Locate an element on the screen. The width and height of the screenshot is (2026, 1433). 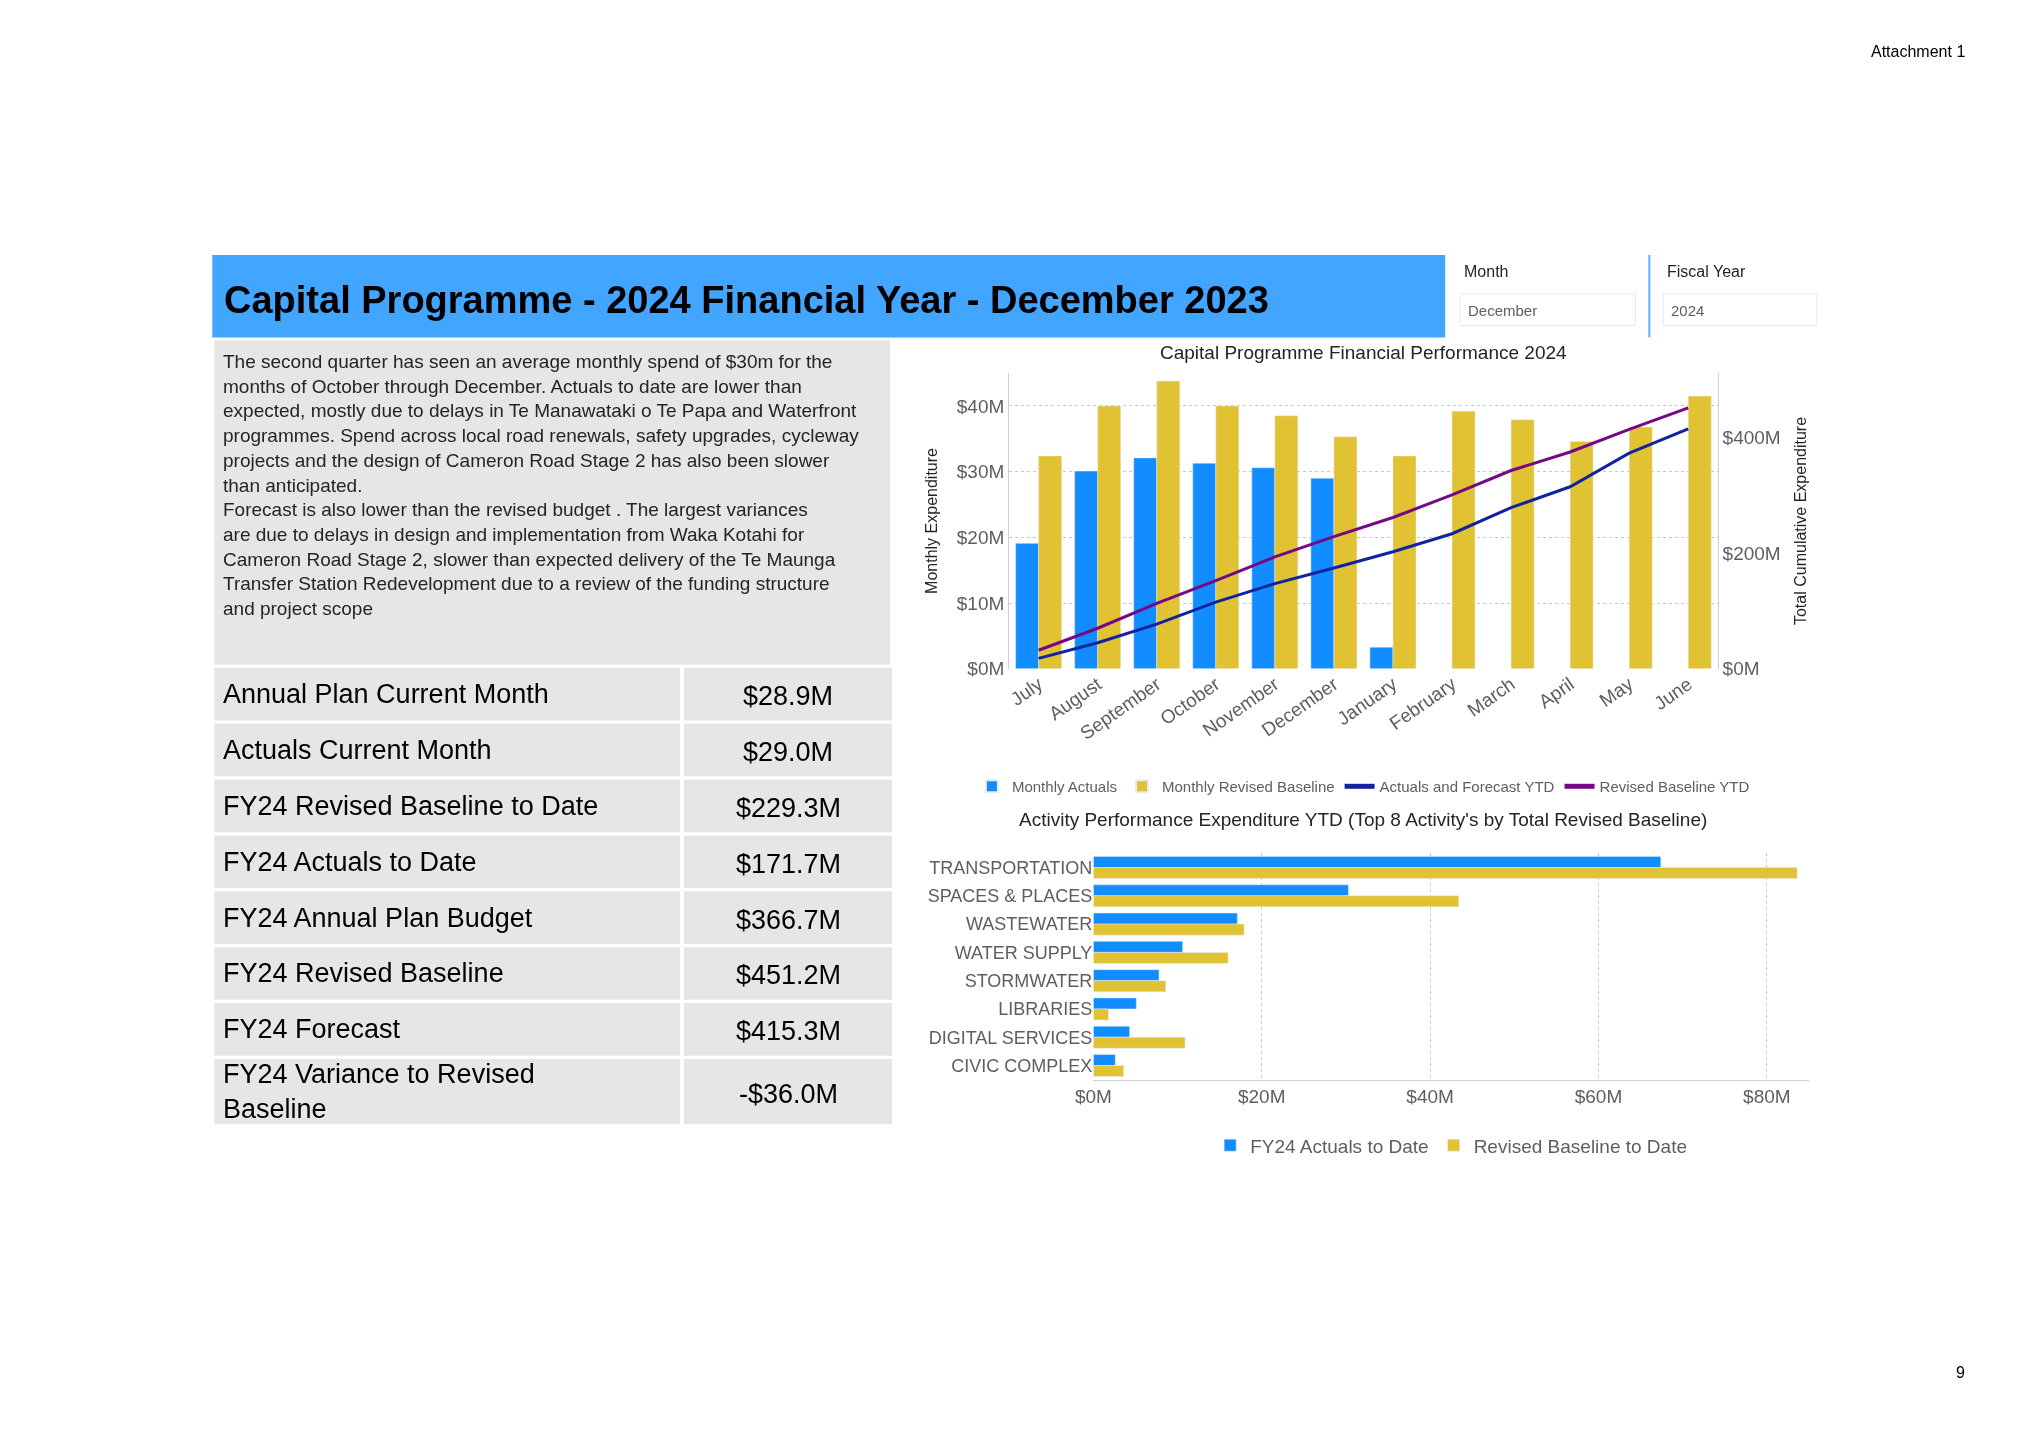
category-label: Actuals Current Month is located at coordinates (357, 750).